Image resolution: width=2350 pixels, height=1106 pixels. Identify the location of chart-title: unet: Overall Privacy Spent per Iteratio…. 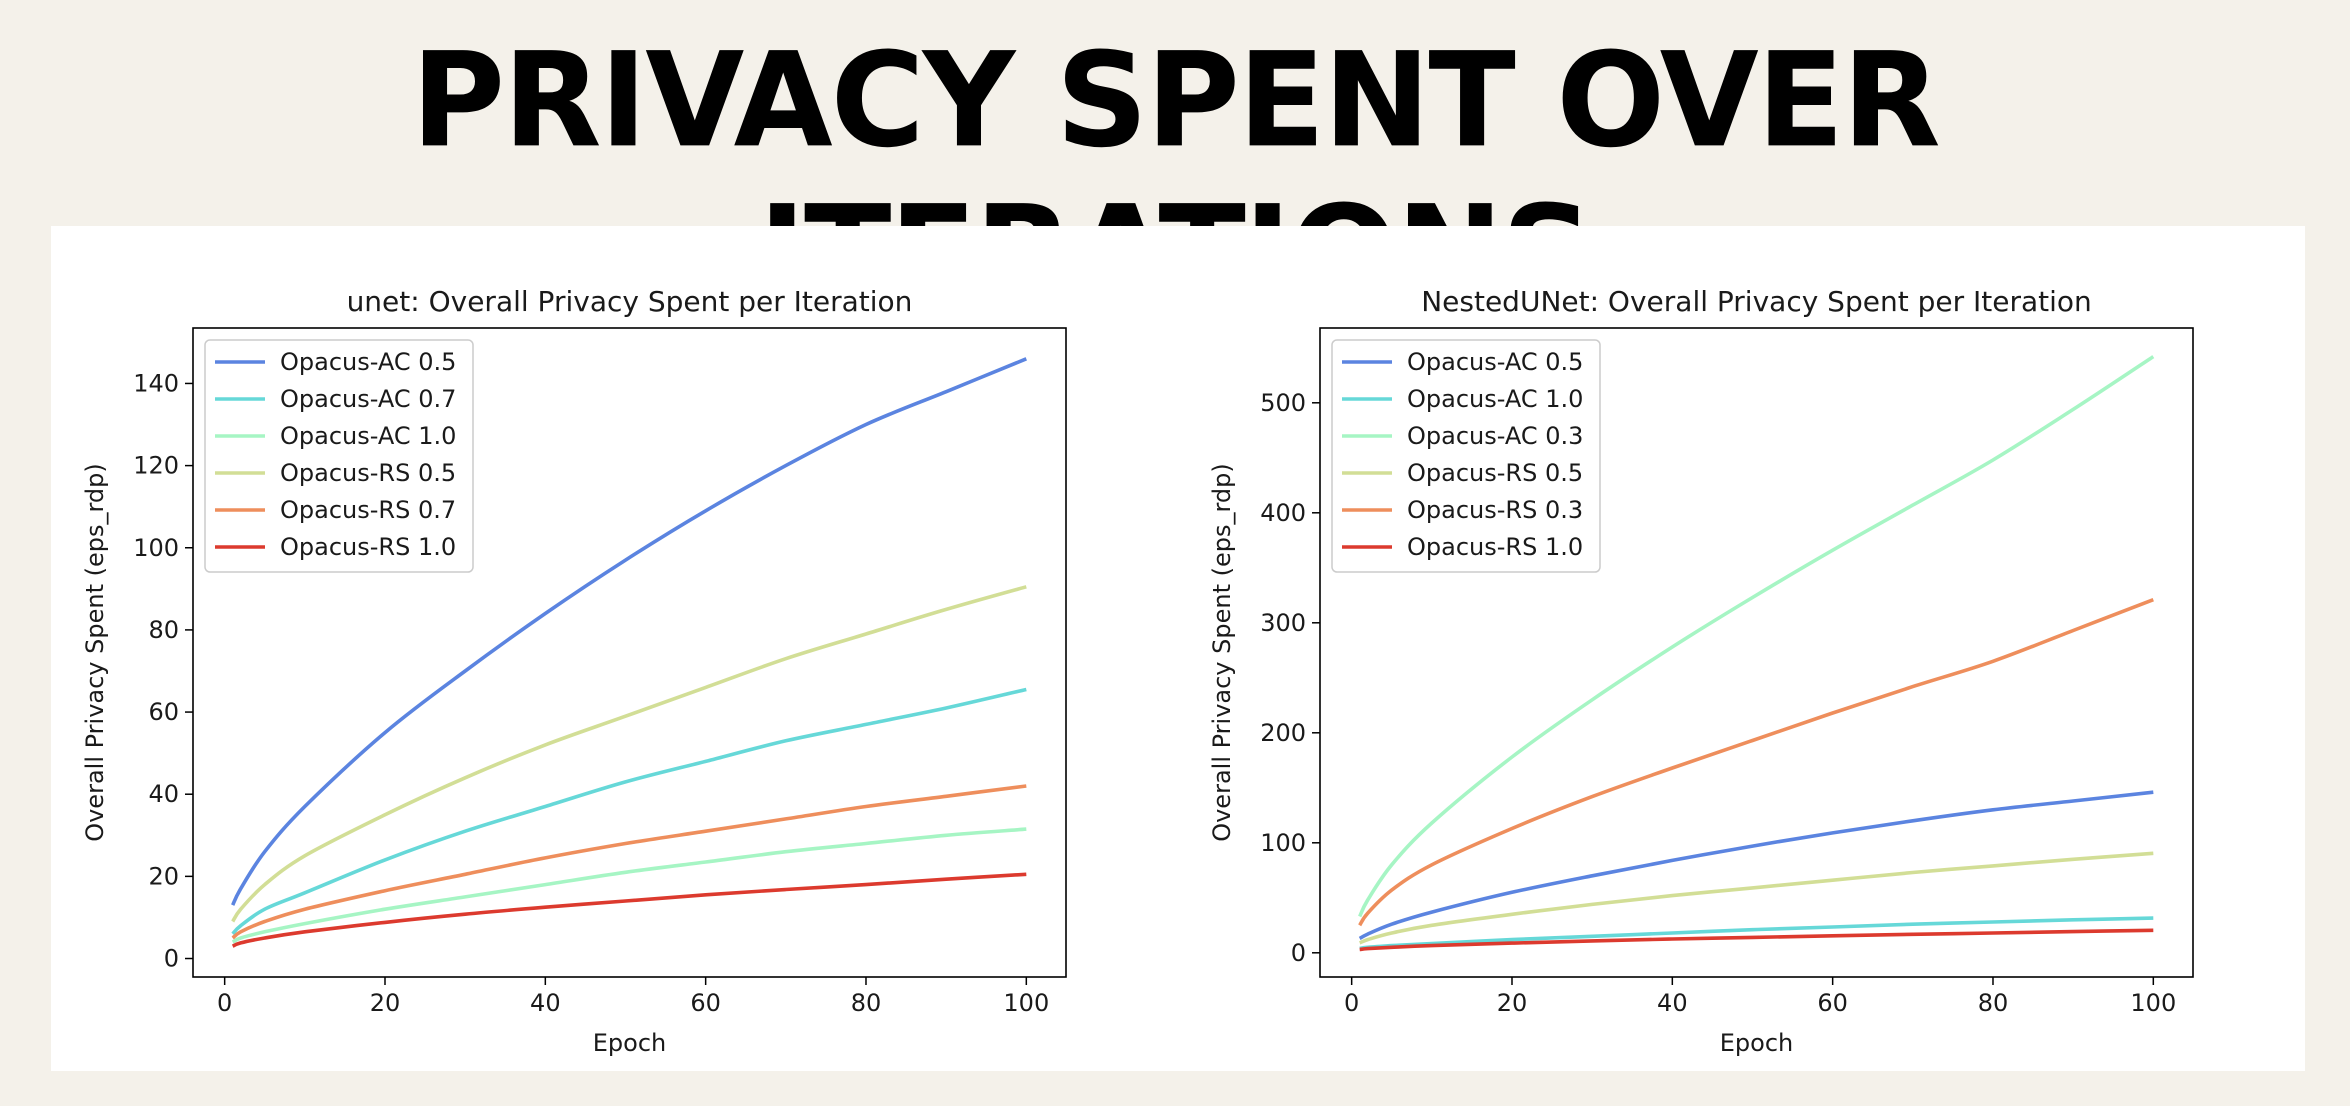
(630, 301).